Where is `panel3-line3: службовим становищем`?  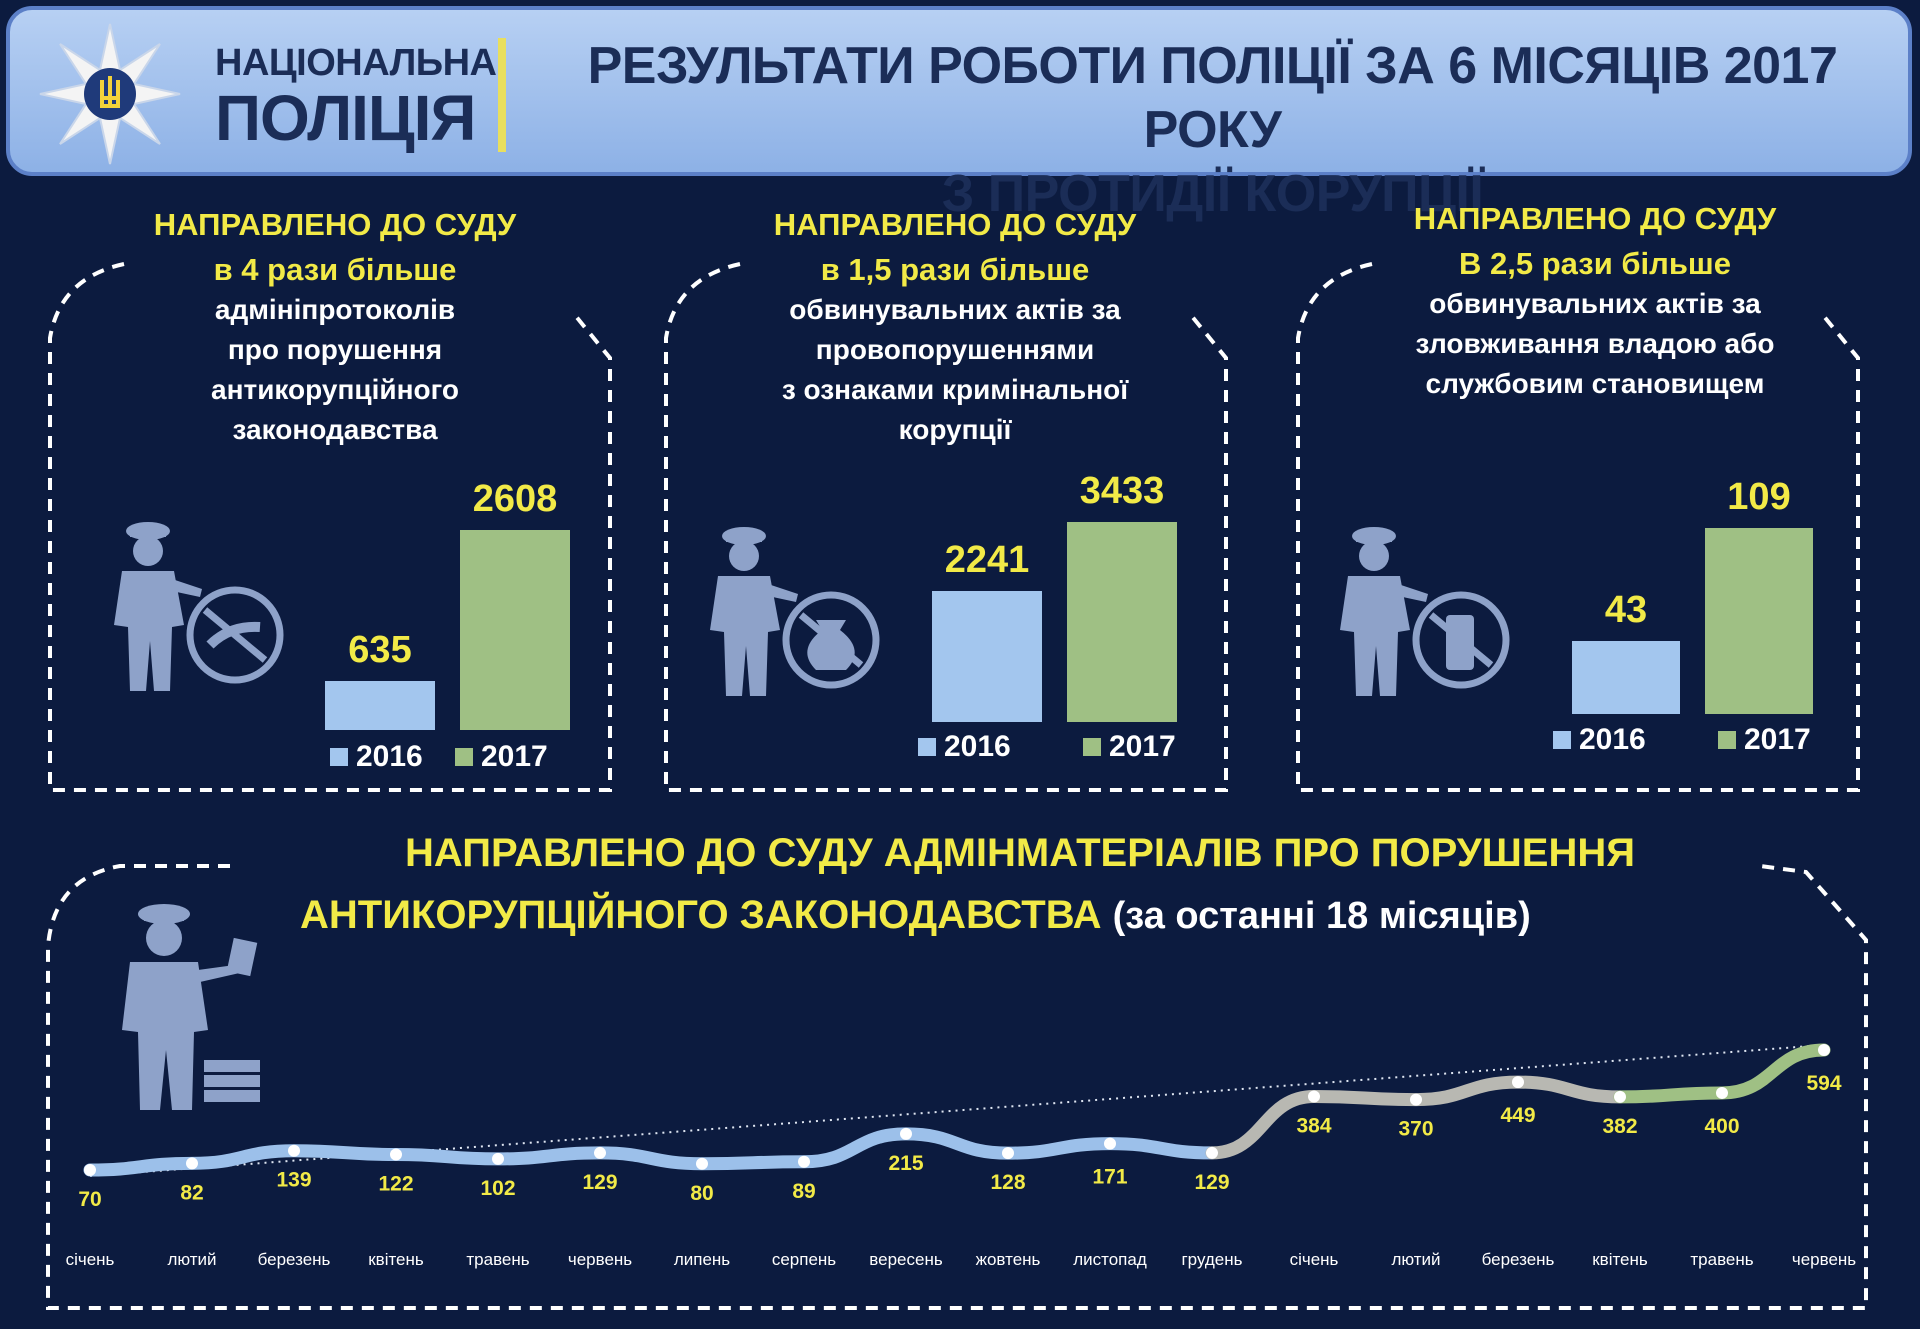 panel3-line3: службовим становищем is located at coordinates (1595, 383).